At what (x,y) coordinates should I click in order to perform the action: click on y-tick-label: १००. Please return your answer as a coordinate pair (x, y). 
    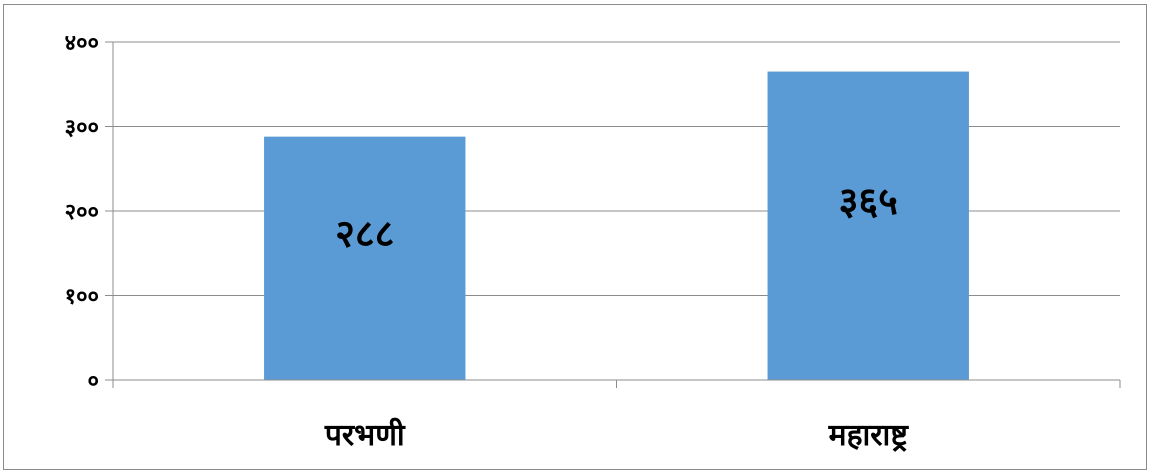
    Looking at the image, I should click on (82, 297).